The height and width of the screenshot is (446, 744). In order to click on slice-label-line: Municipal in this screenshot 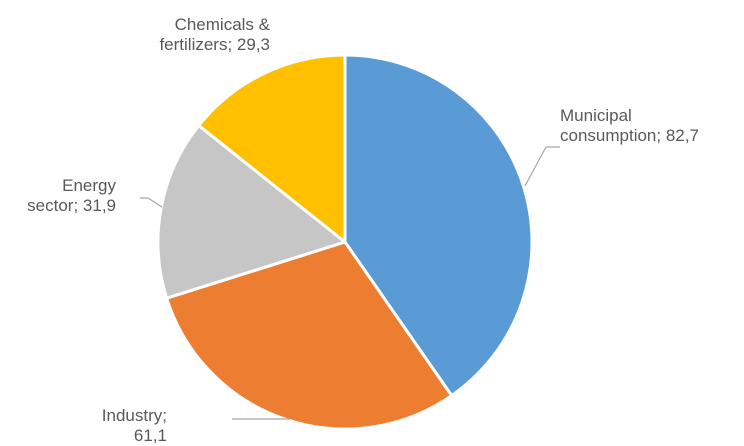, I will do `click(596, 115)`.